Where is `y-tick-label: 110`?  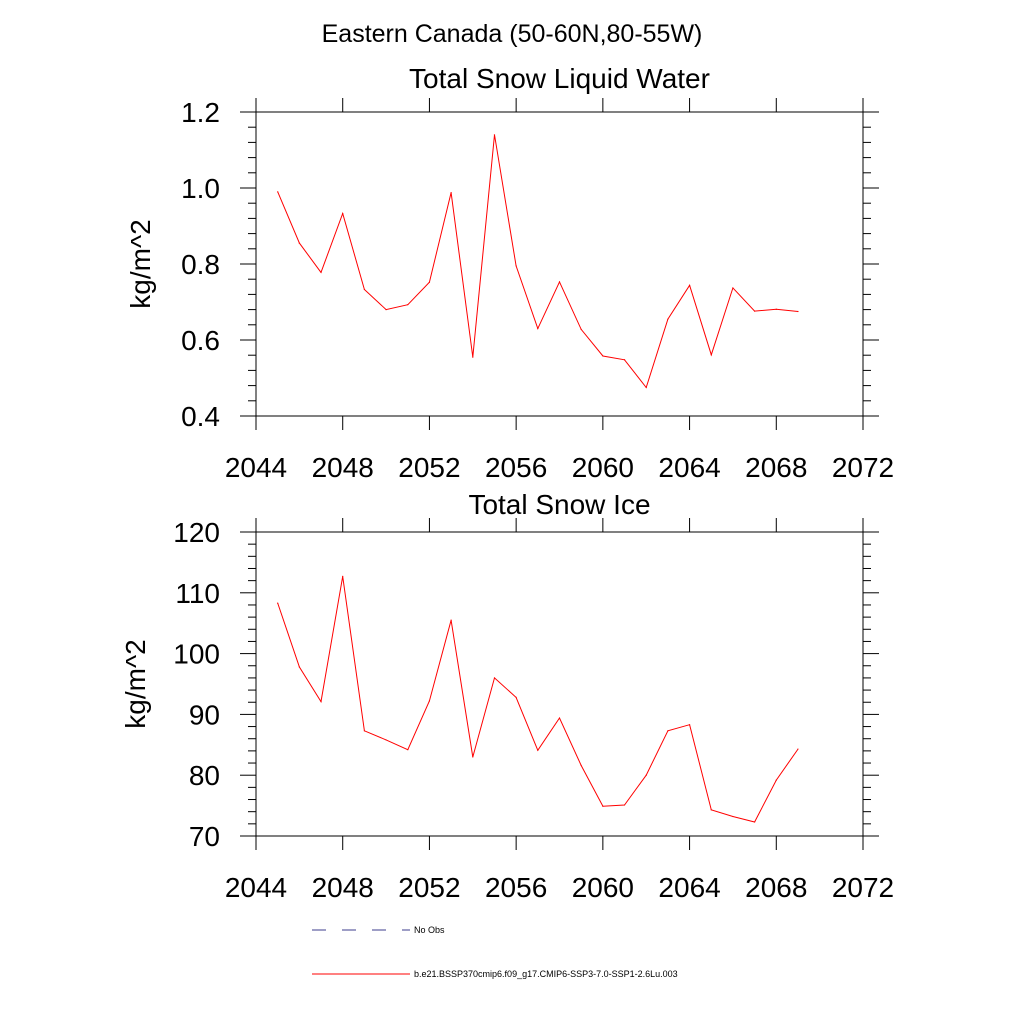 y-tick-label: 110 is located at coordinates (197, 593).